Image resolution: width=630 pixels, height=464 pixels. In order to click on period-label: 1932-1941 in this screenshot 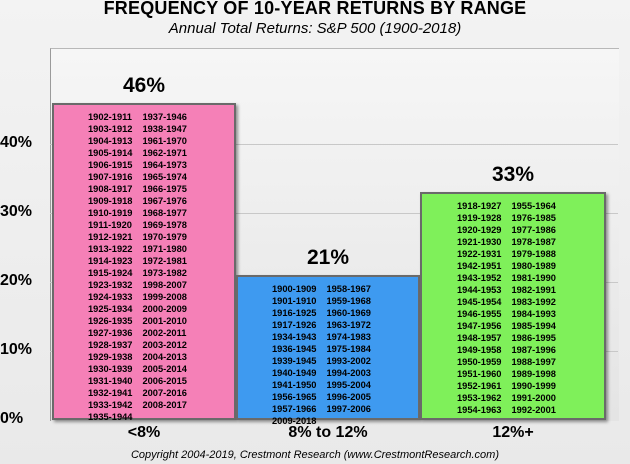, I will do `click(110, 392)`.